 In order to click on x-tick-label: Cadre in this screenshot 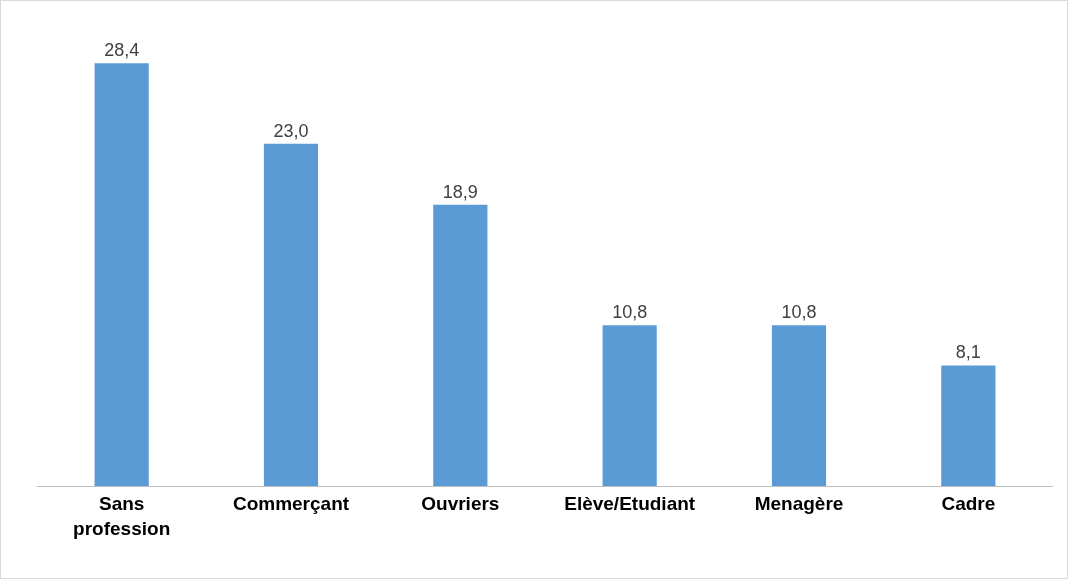, I will do `click(968, 503)`.